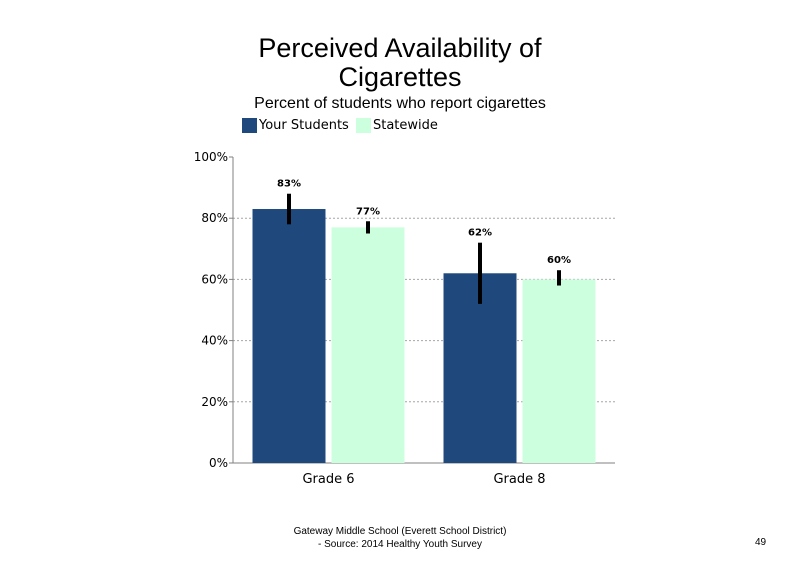 This screenshot has width=800, height=568. I want to click on y-tick-label: 100%, so click(211, 157).